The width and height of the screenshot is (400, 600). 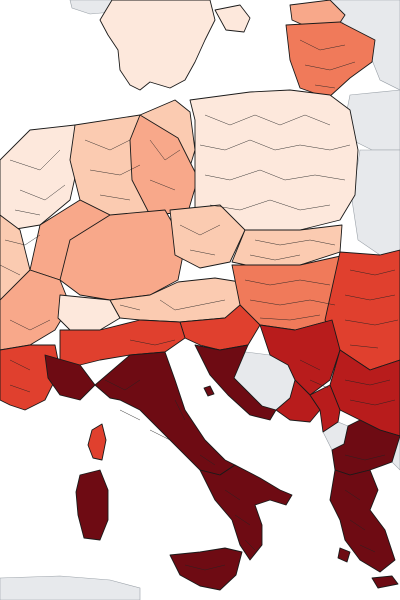 I want to click on region-crete-small, so click(x=385, y=582).